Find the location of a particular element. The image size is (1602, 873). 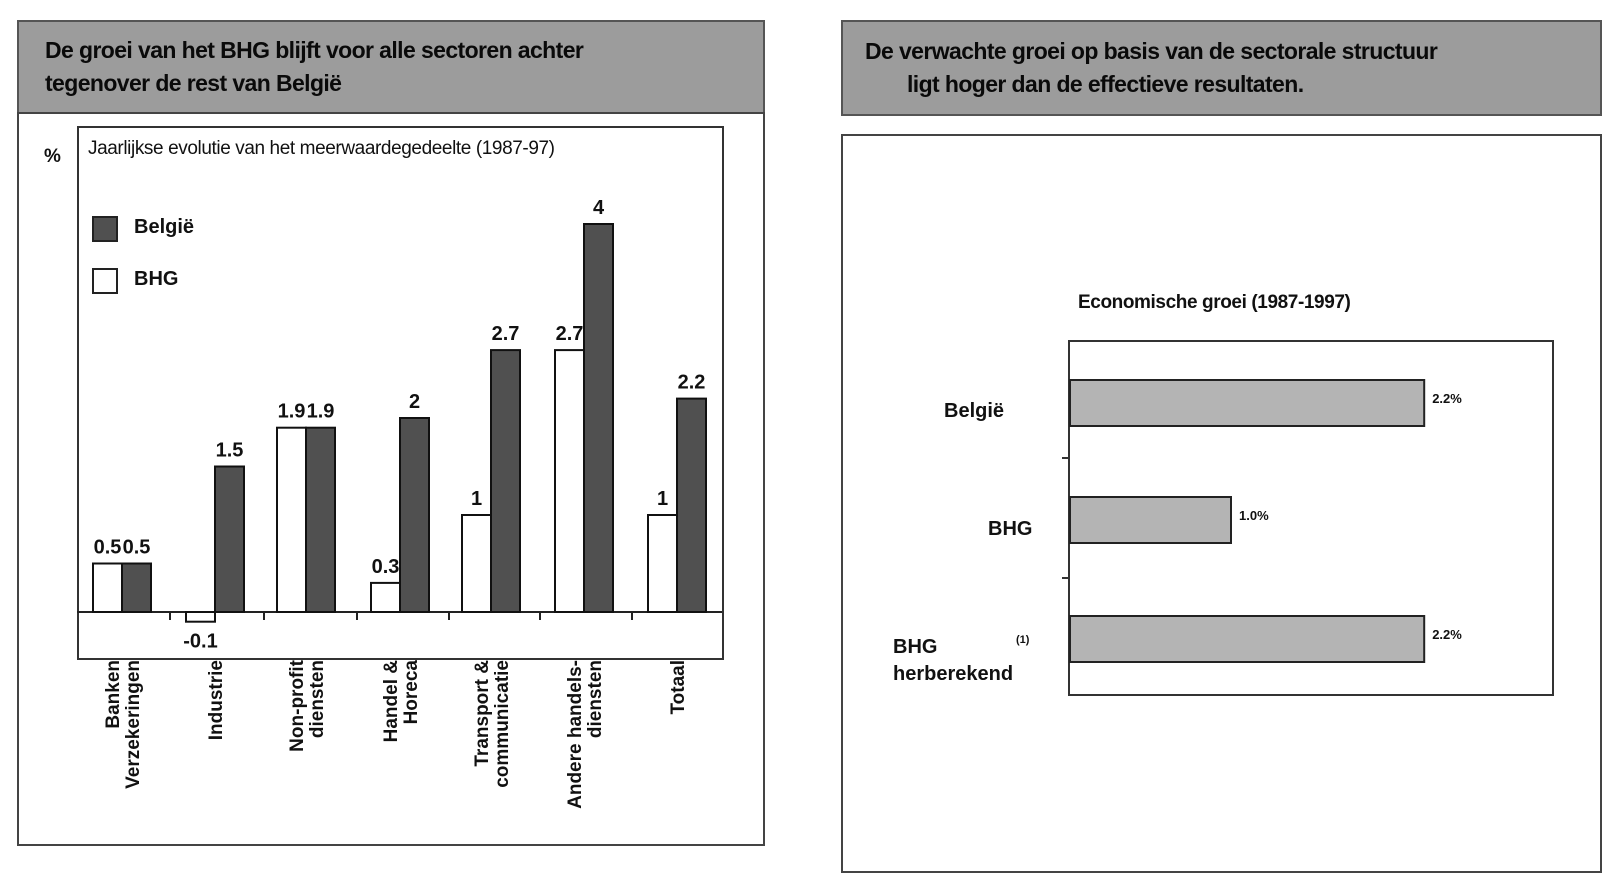

right-panel-title-line2: ligt hoger dan de effectieve resultaten. is located at coordinates (1105, 84).